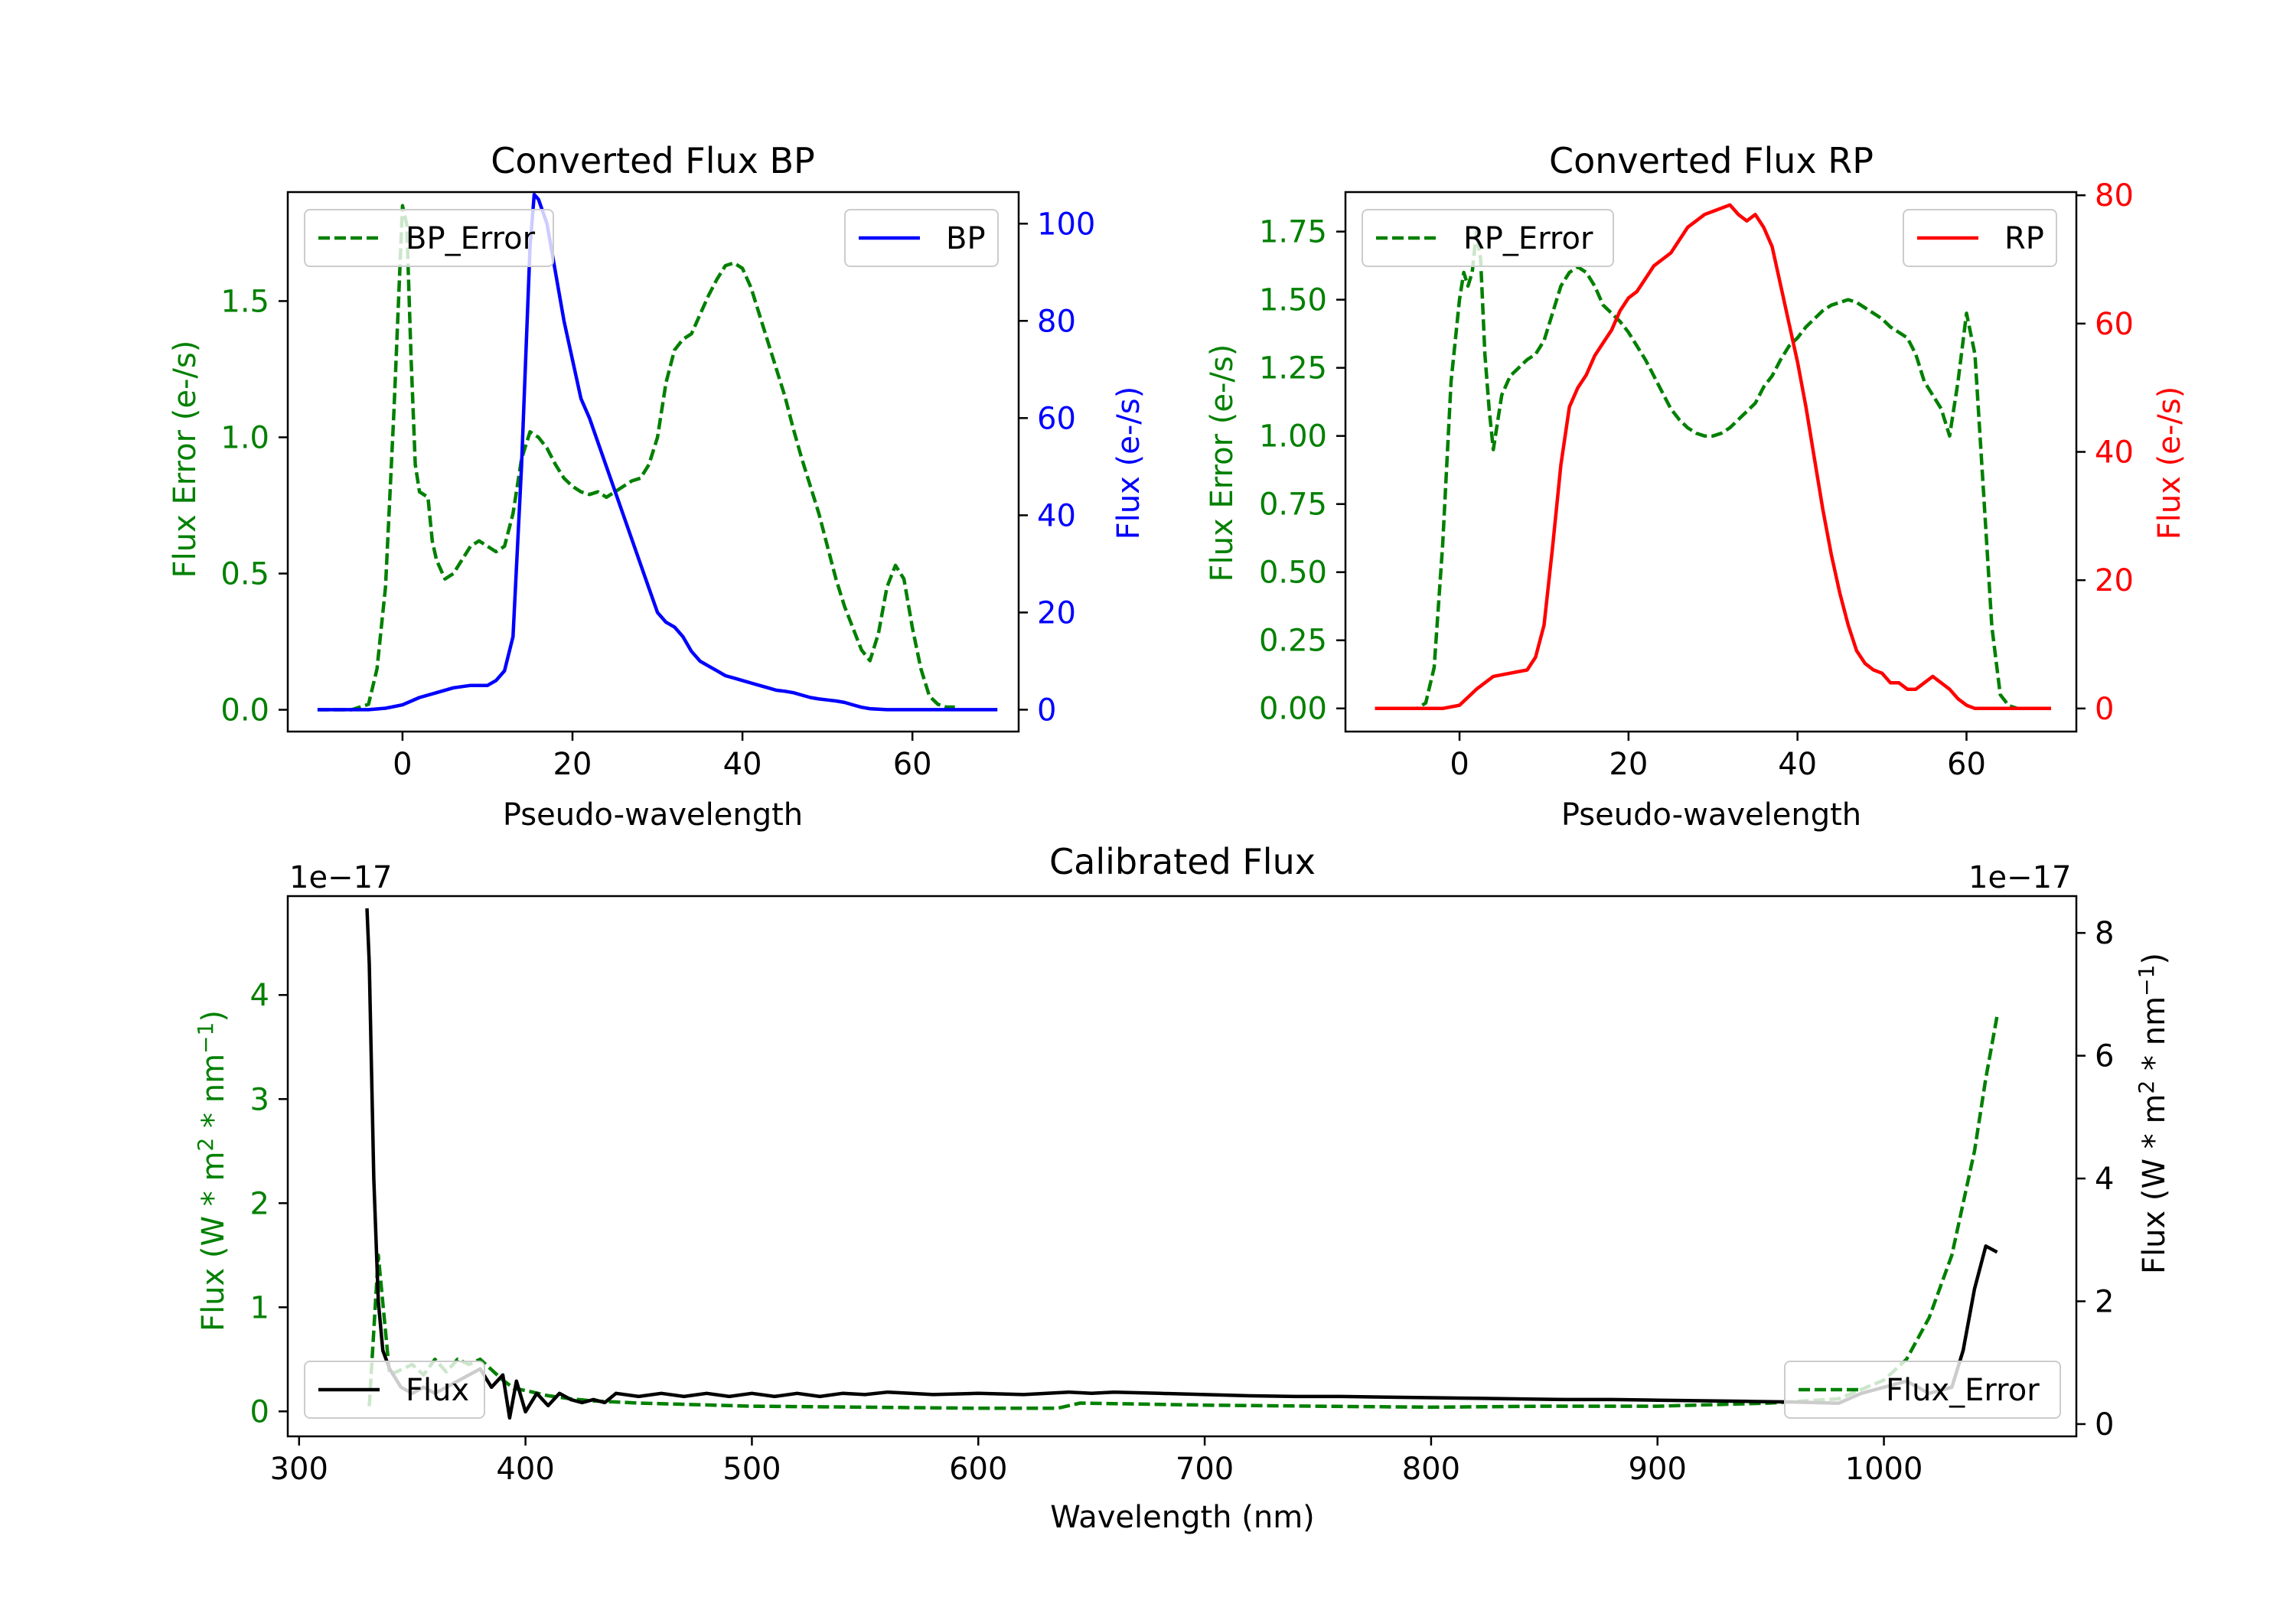 This screenshot has width=2296, height=1607. I want to click on cal-ytick-label: 4, so click(259, 996).